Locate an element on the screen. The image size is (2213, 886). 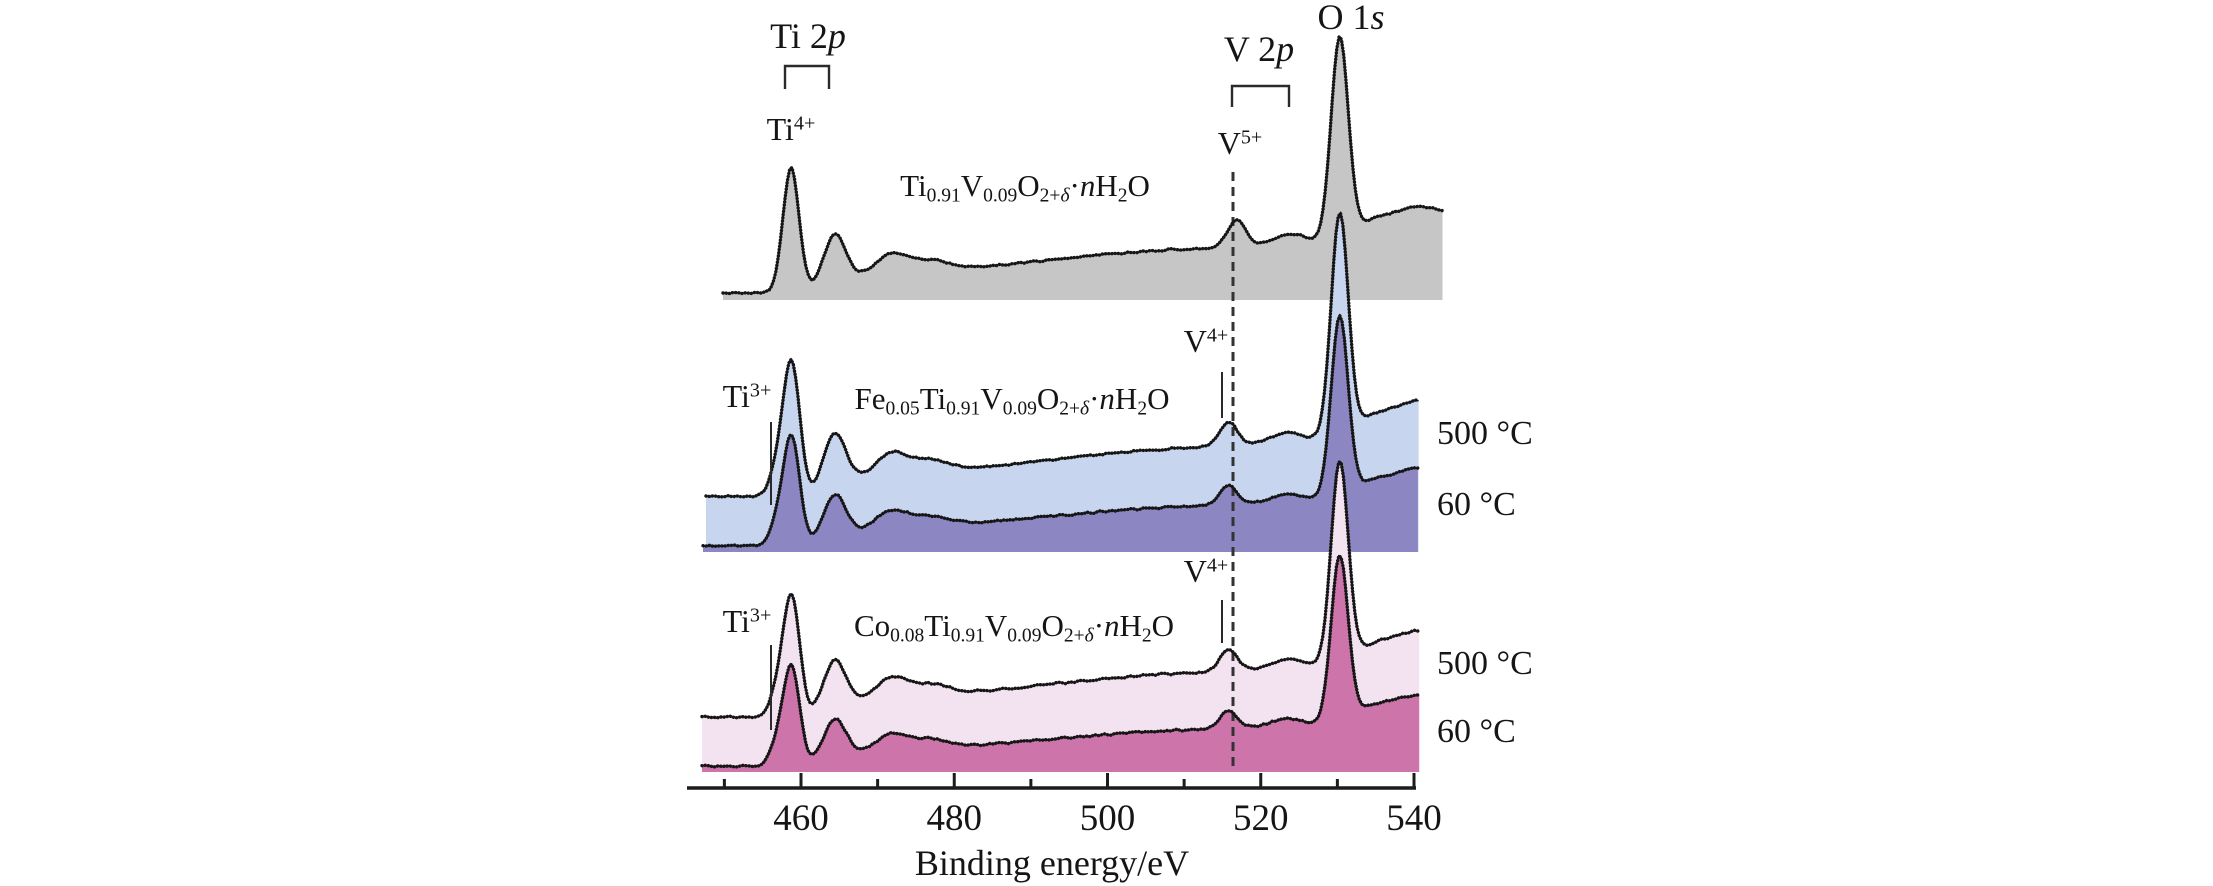
temp-label-co-60: 60 °C is located at coordinates (1476, 731).